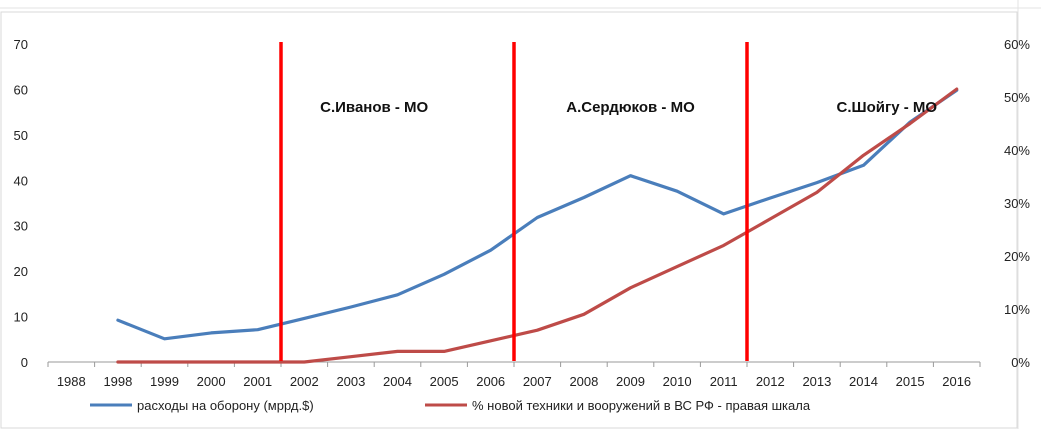  What do you see at coordinates (1017, 44) in the screenshot?
I see `y2-tick-label: 60%` at bounding box center [1017, 44].